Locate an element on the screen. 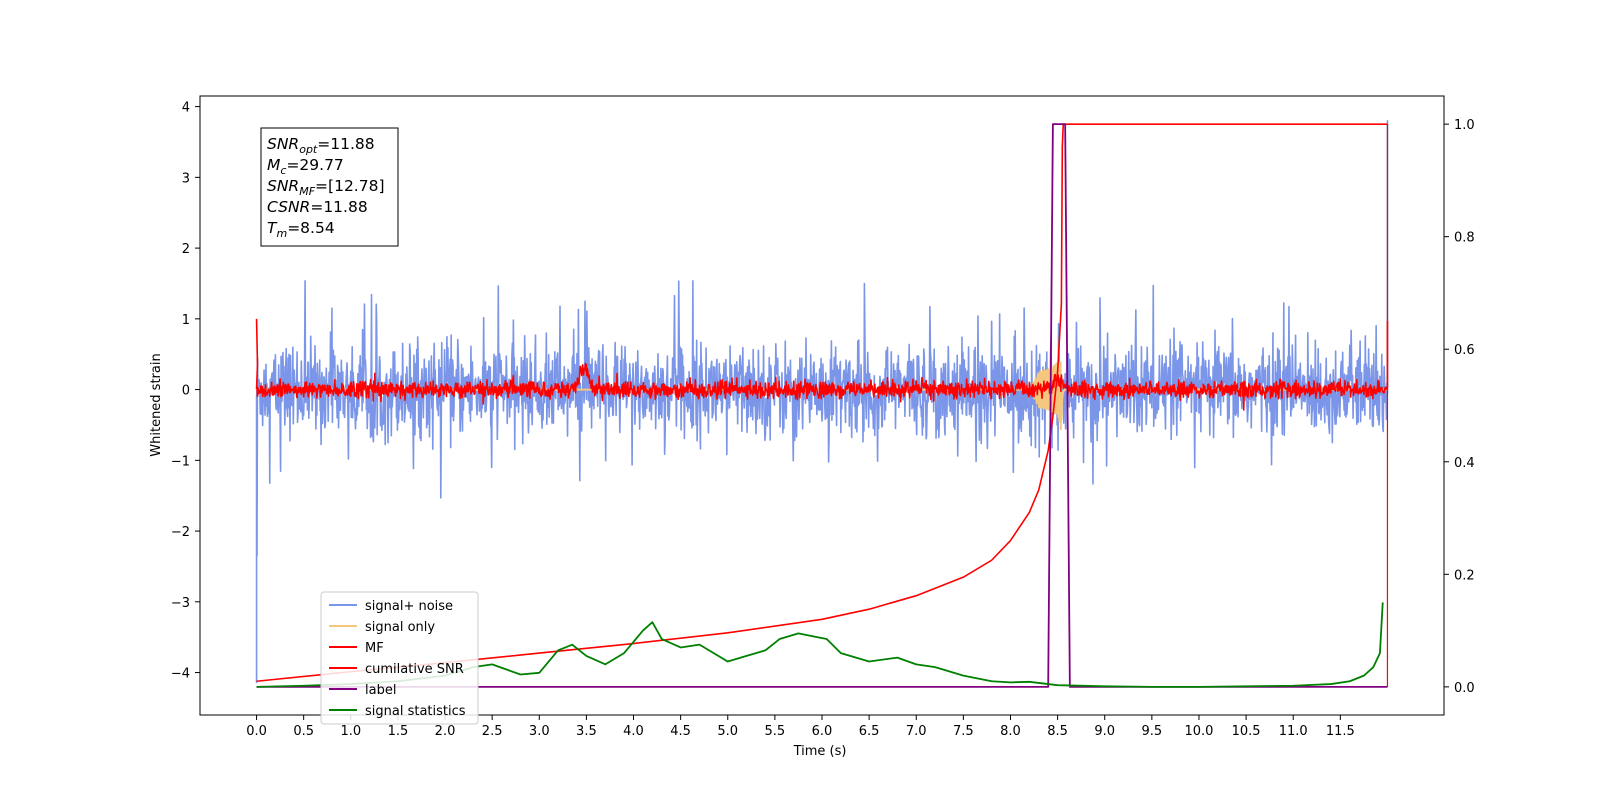  annotation-line: SNRMF=[12.78] is located at coordinates (326, 187).